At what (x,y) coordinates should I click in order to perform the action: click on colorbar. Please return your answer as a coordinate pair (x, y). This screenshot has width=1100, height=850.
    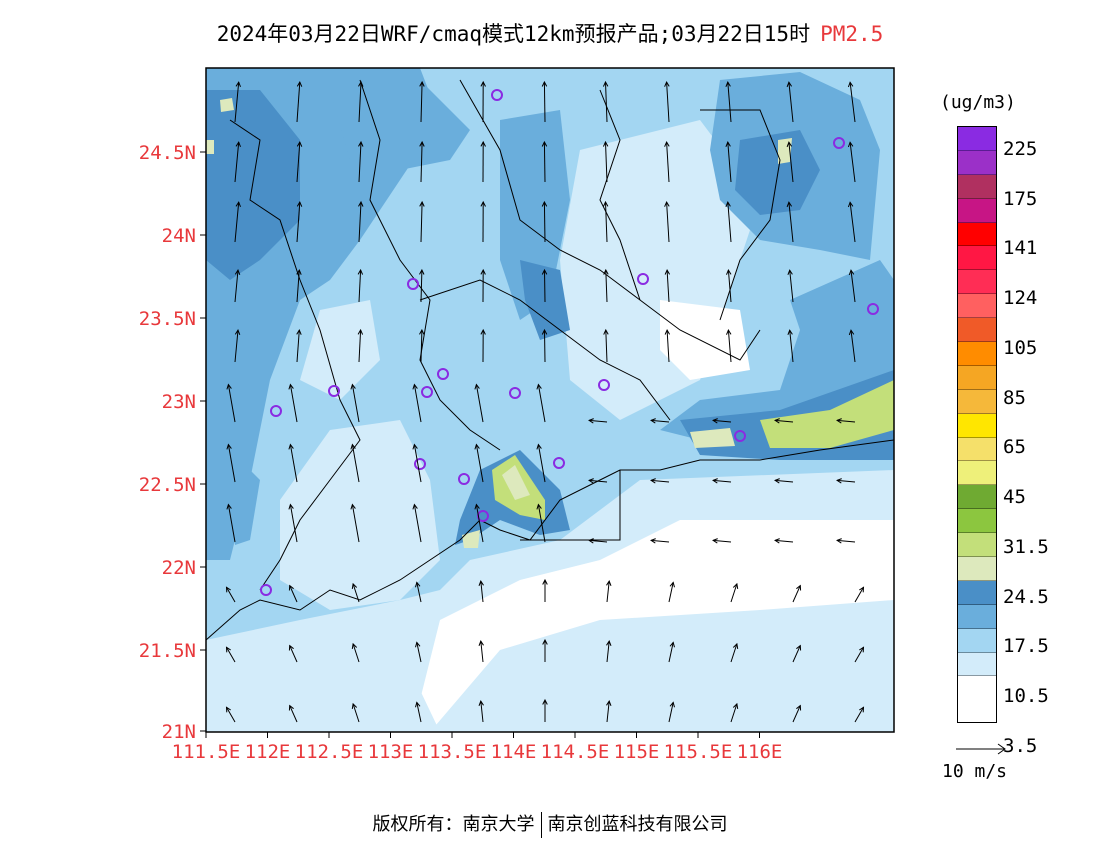
    Looking at the image, I should click on (977, 424).